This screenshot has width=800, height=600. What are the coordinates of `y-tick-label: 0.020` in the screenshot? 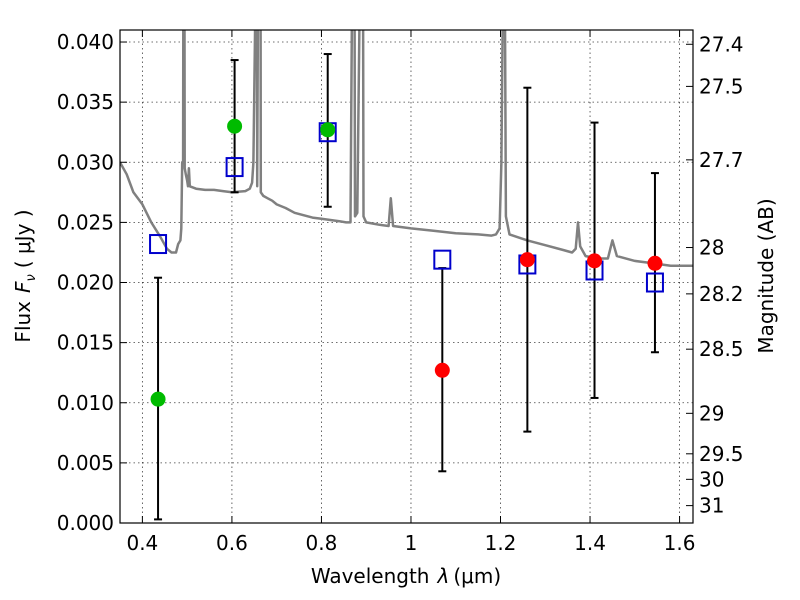 It's located at (85, 283).